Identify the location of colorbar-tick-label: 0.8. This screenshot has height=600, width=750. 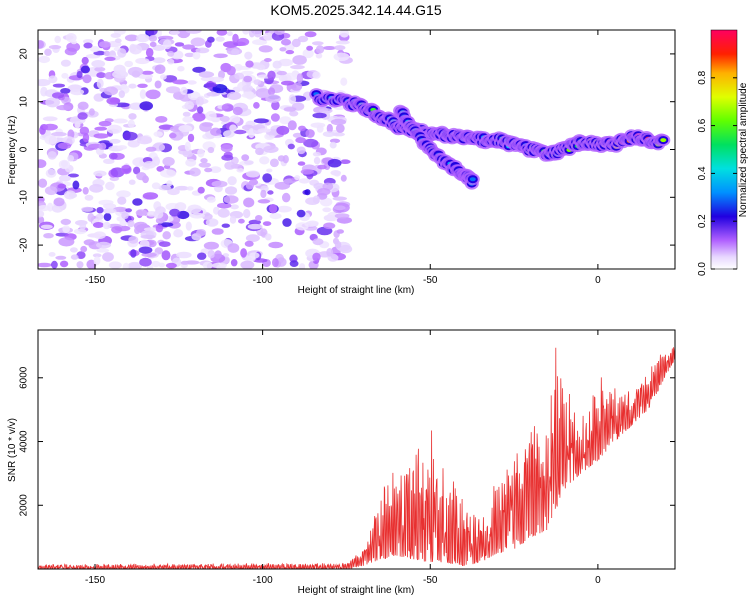
(702, 77).